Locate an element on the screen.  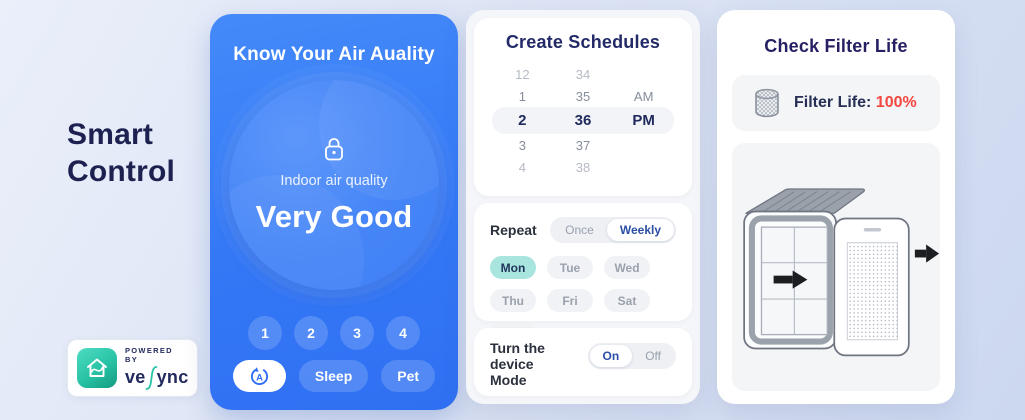
air-quality-gauge: Indoor air quality Very Good is located at coordinates (334, 185).